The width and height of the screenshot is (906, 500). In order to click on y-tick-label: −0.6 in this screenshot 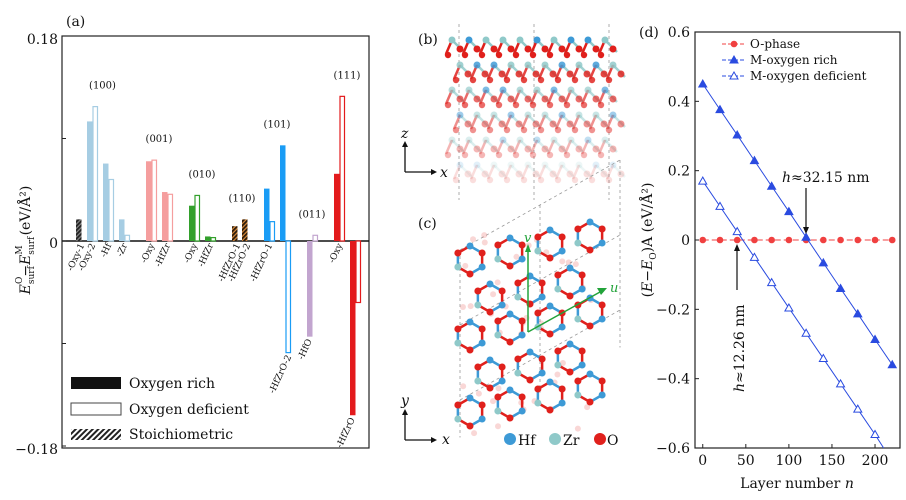, I will do `click(673, 449)`.